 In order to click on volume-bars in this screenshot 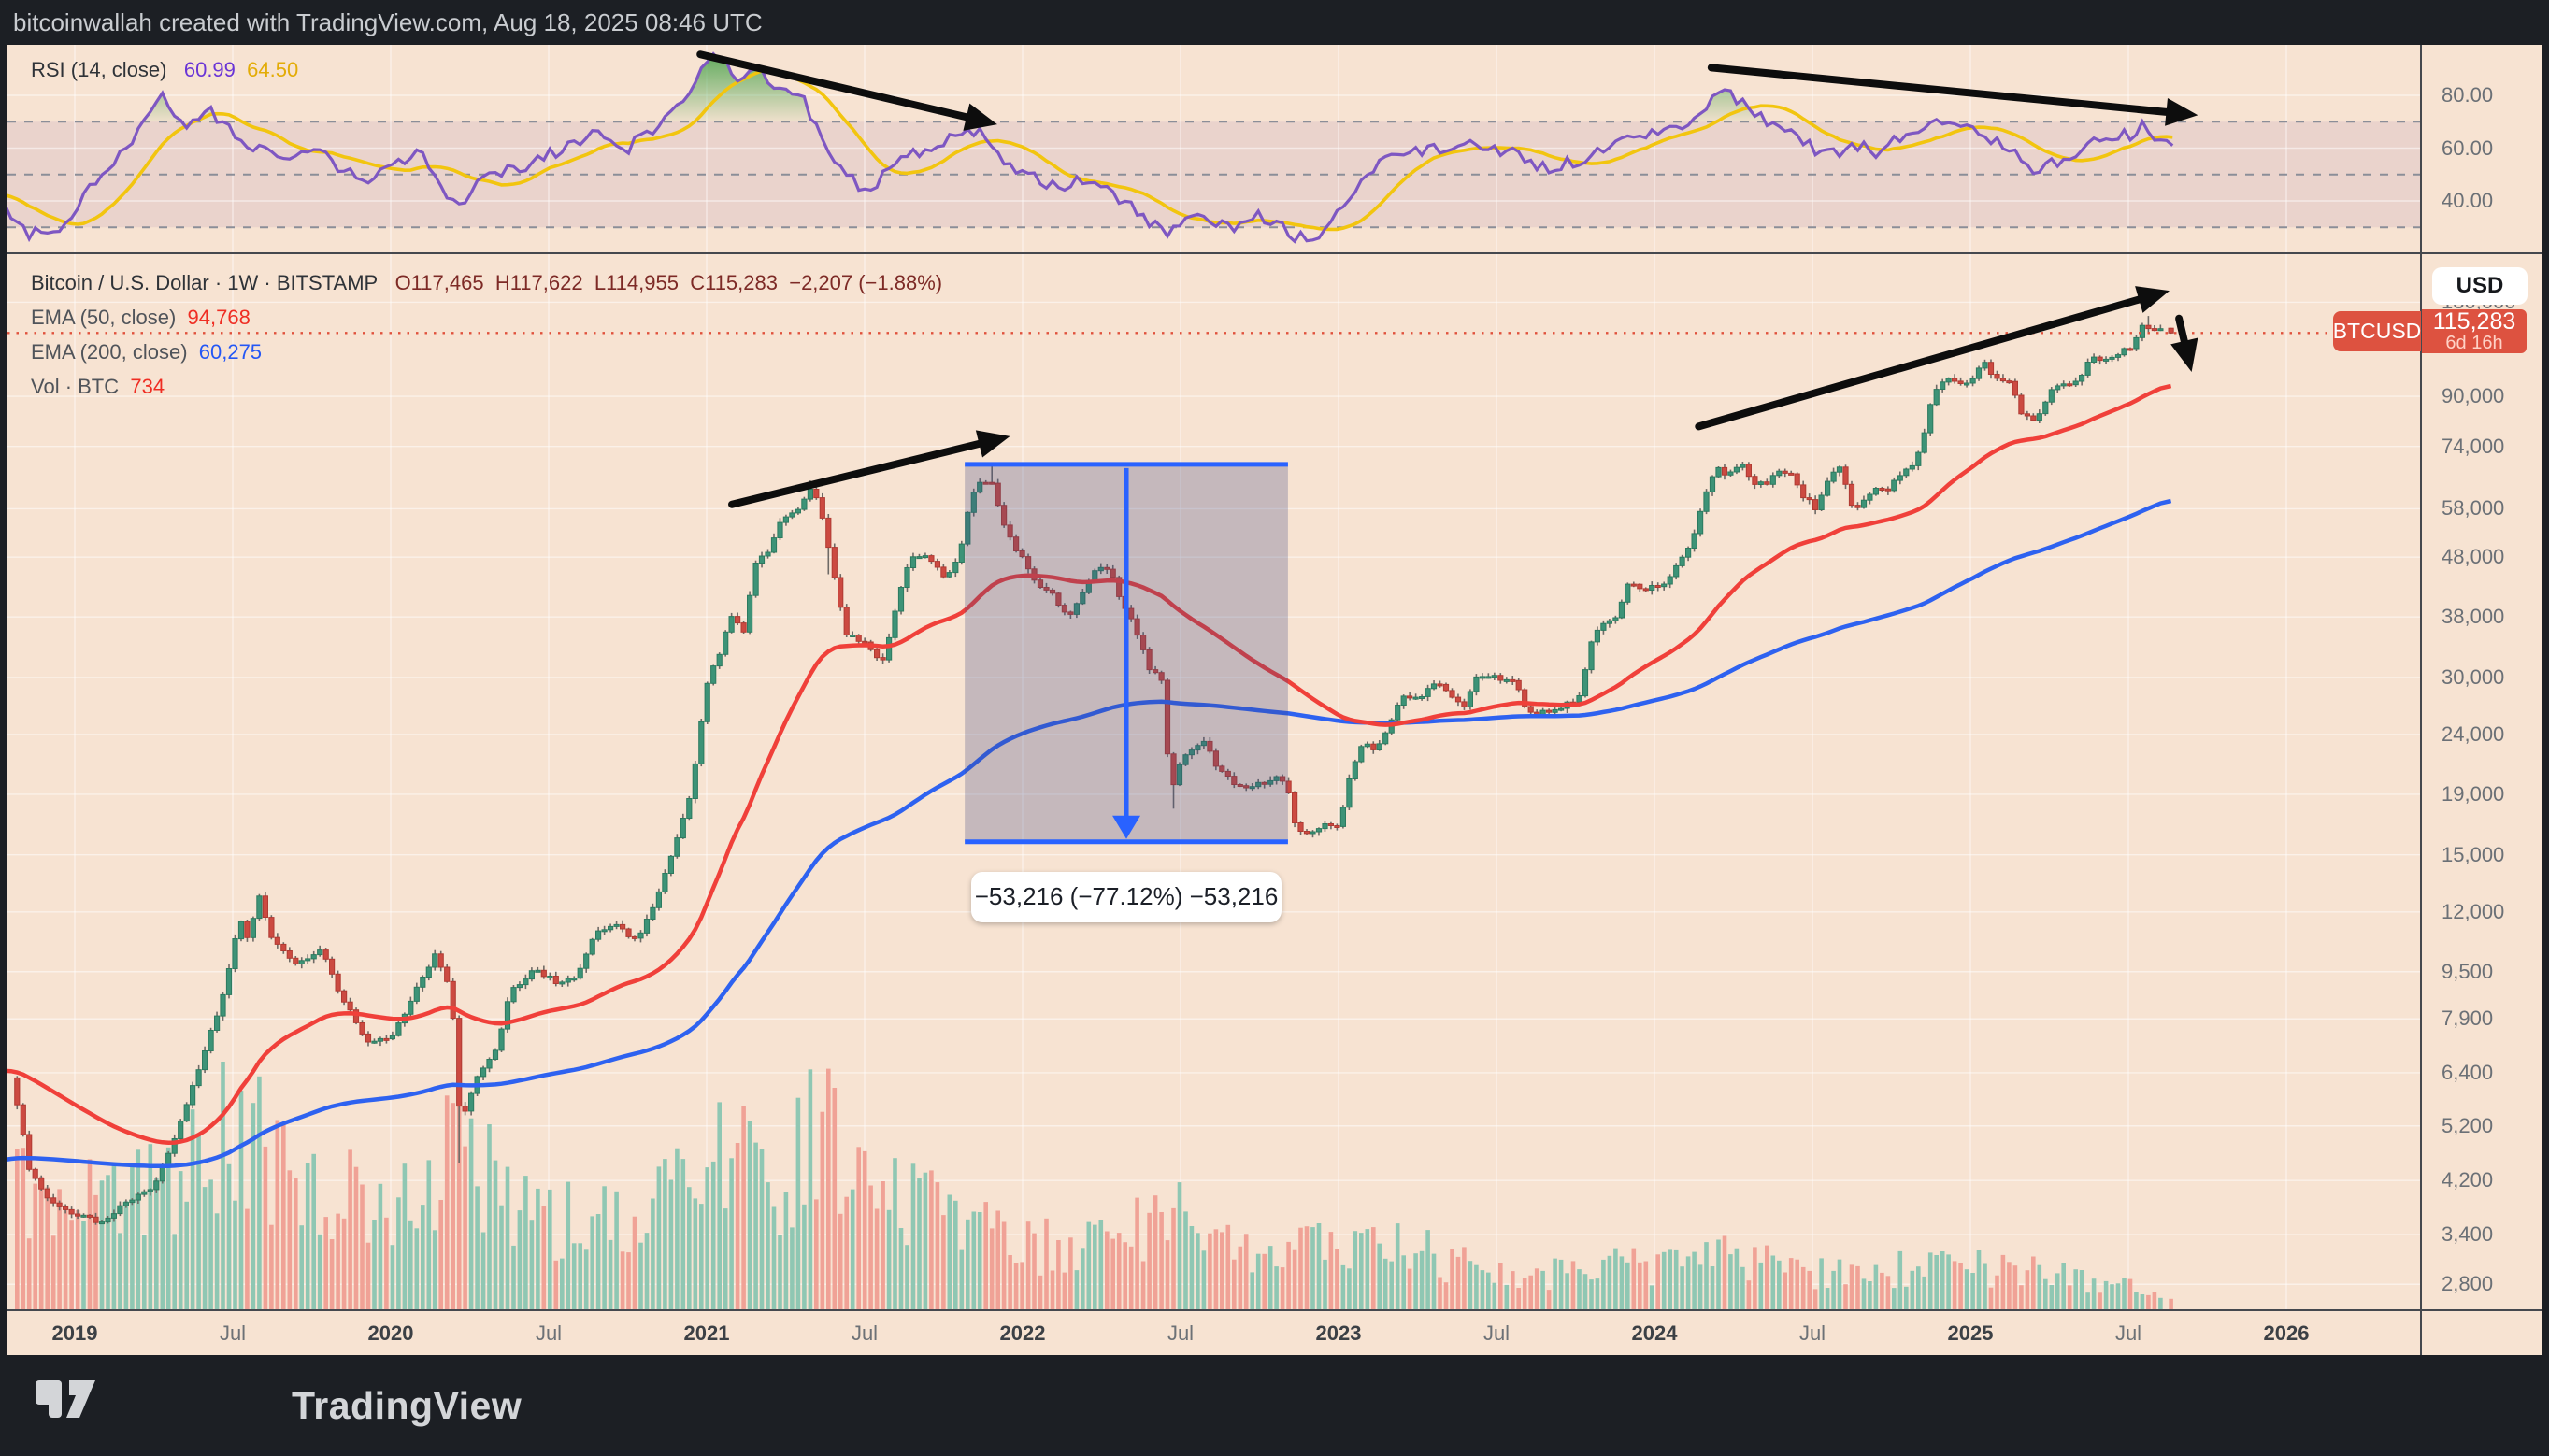, I will do `click(1094, 1186)`.